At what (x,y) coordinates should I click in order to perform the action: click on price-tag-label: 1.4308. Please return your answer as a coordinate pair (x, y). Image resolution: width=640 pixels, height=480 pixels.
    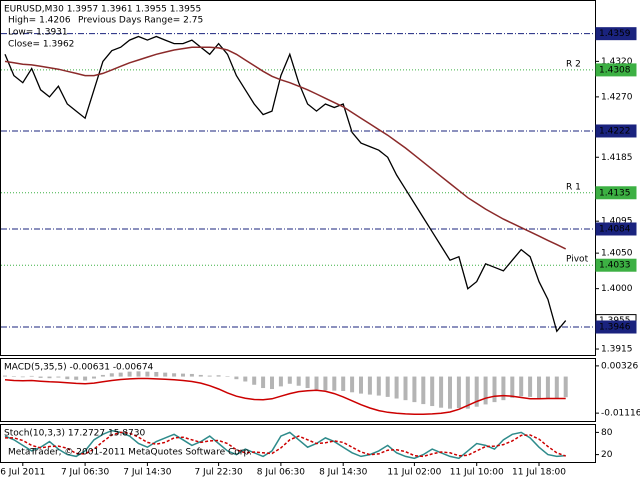
    Looking at the image, I should click on (615, 70).